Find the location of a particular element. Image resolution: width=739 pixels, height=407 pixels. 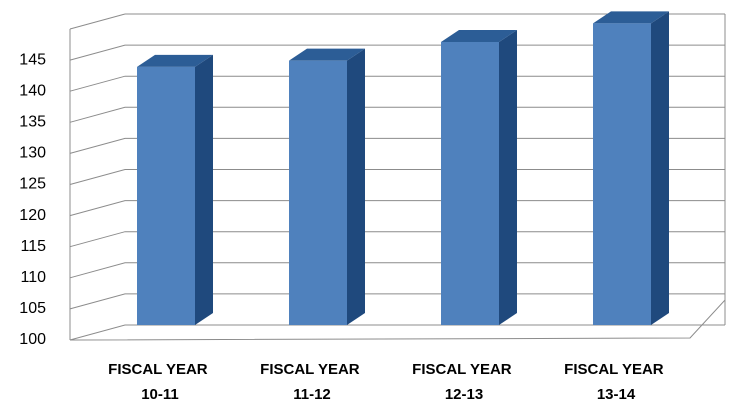

label-line: 11-12 is located at coordinates (312, 394).